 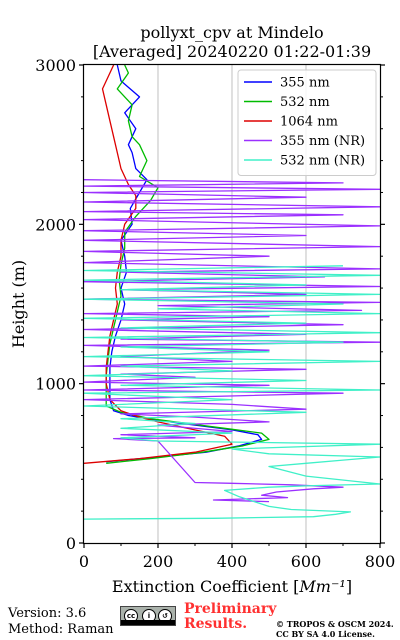 I want to click on y-tick-label-2000: 2000, so click(x=55, y=224).